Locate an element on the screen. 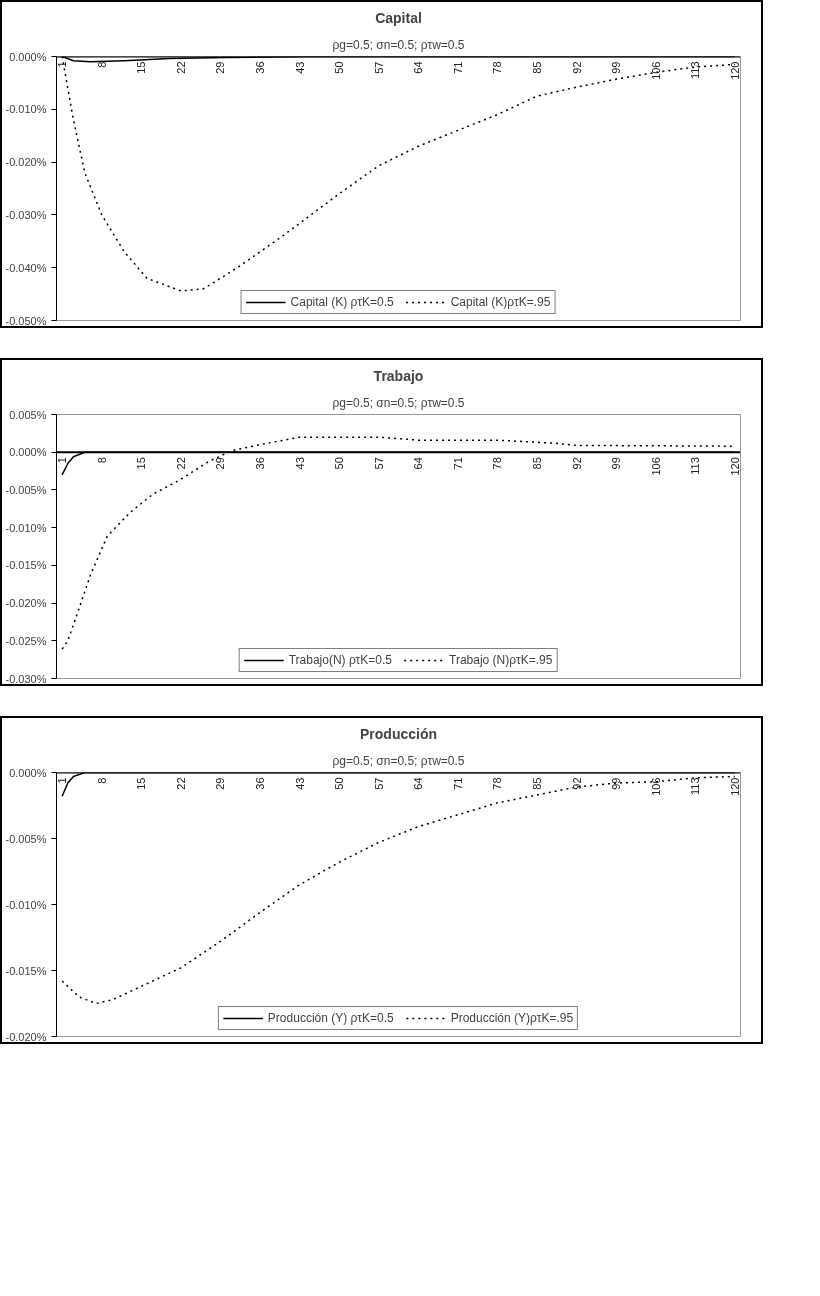 This screenshot has width=820, height=1296. legend-label: Capital (K) ρτK=0.5 is located at coordinates (342, 302).